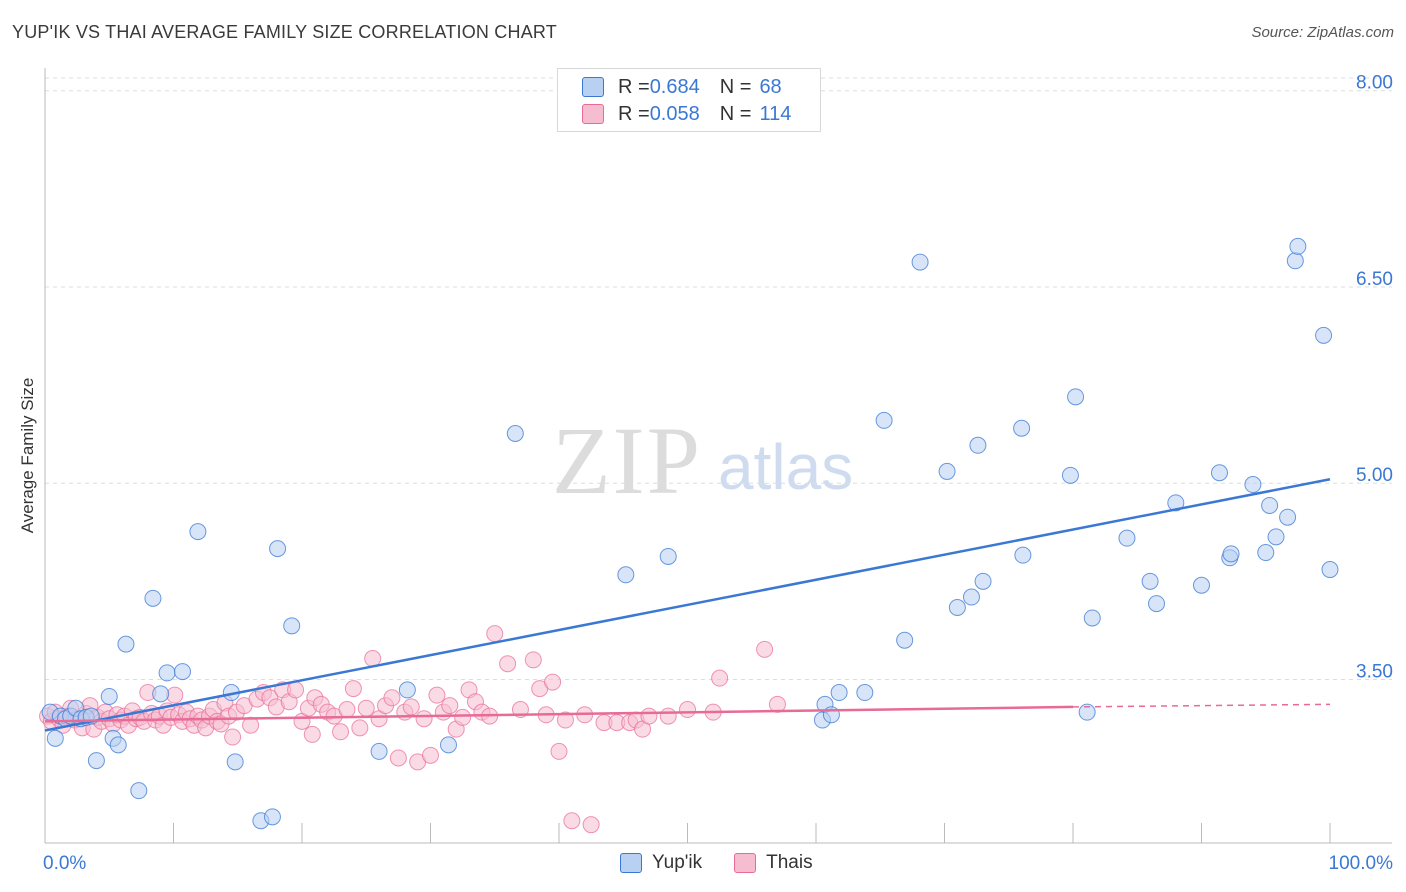 The width and height of the screenshot is (1406, 892). What do you see at coordinates (593, 114) in the screenshot?
I see `thais-swatch` at bounding box center [593, 114].